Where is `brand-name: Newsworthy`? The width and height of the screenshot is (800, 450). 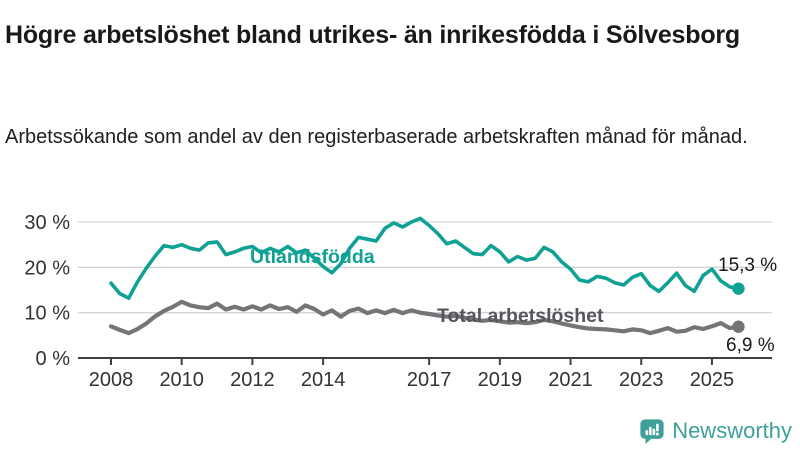
brand-name: Newsworthy is located at coordinates (732, 430).